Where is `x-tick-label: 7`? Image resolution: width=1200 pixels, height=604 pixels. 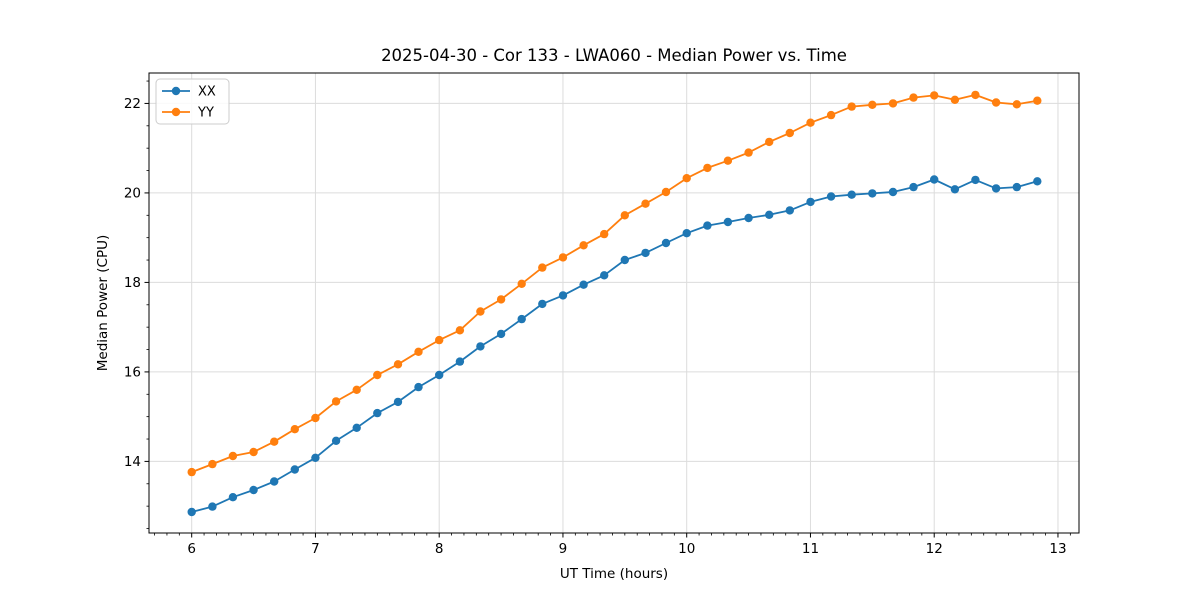
x-tick-label: 7 is located at coordinates (315, 549).